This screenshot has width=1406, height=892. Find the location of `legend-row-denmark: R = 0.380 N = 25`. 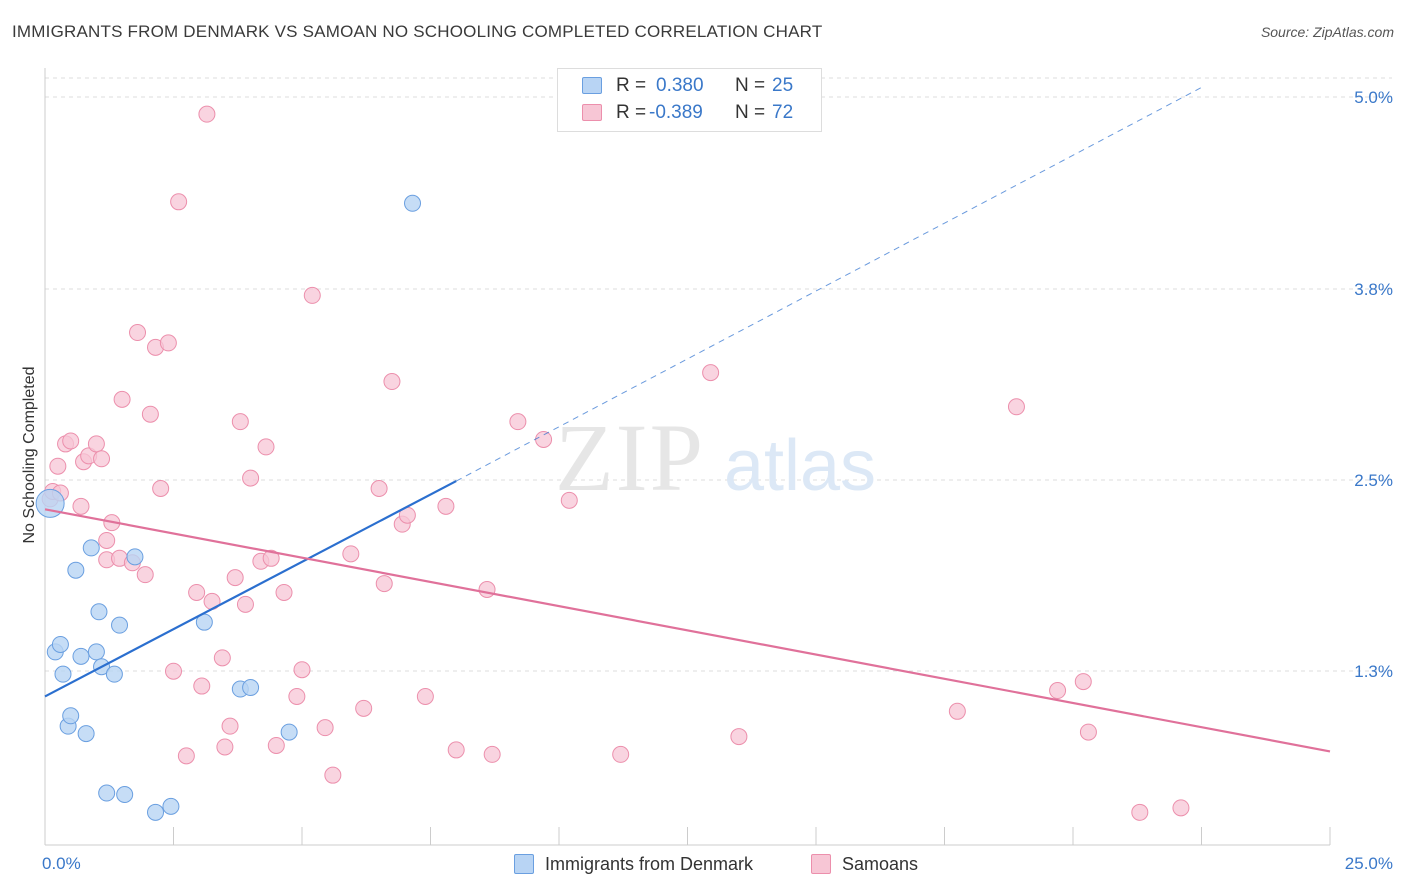

legend-row-denmark: R = 0.380 N = 25 is located at coordinates (689, 86).